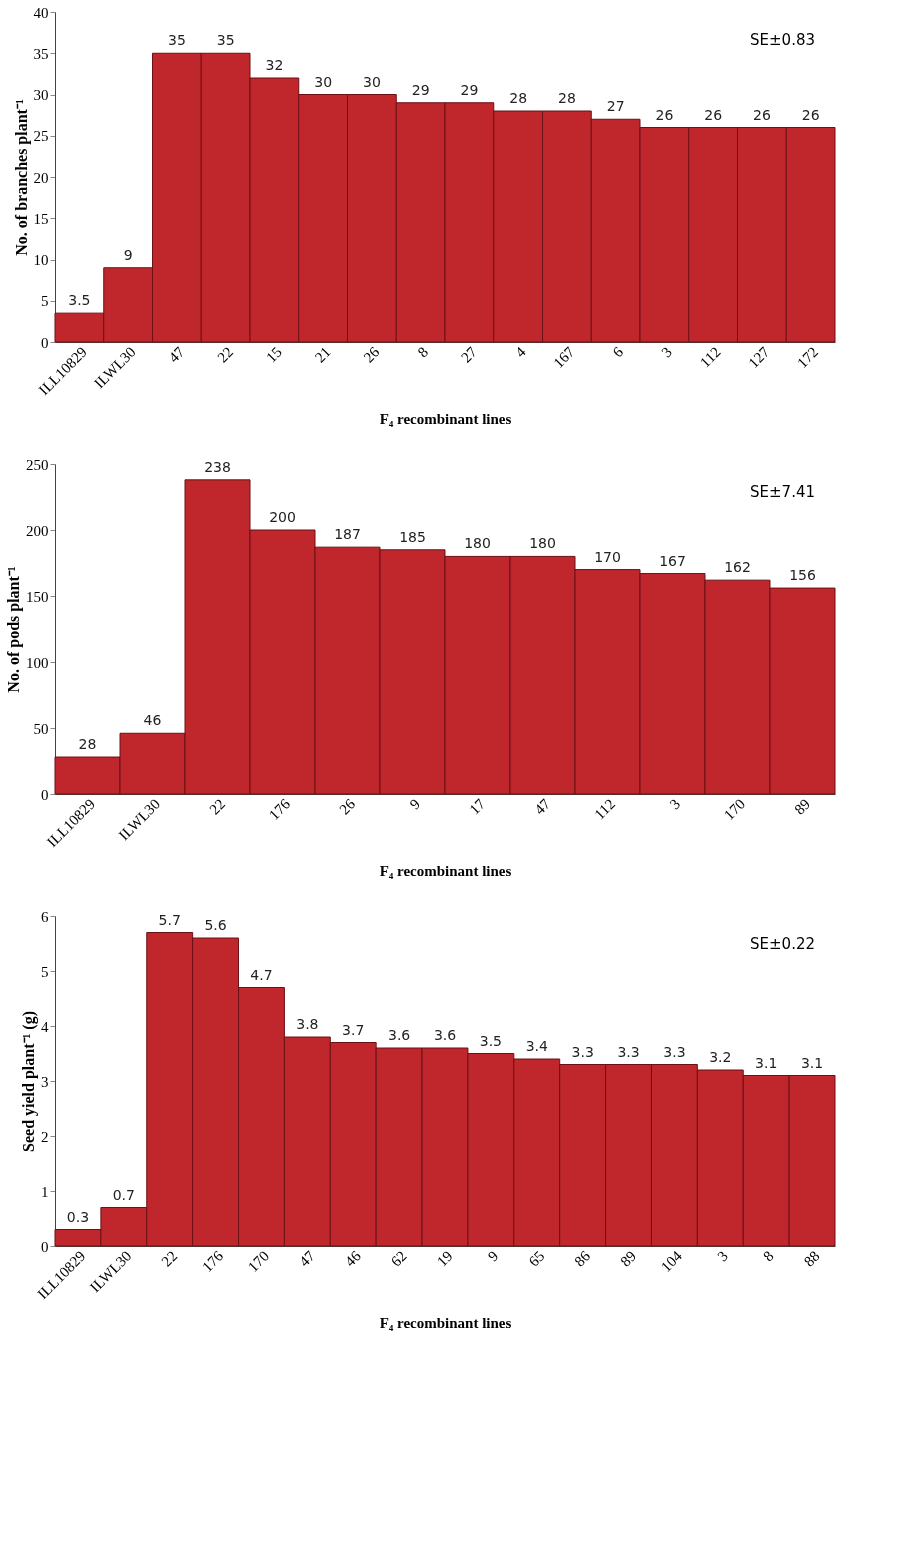 The width and height of the screenshot is (899, 1543). Describe the element at coordinates (41, 728) in the screenshot. I see `y-tick-label: 50` at that location.